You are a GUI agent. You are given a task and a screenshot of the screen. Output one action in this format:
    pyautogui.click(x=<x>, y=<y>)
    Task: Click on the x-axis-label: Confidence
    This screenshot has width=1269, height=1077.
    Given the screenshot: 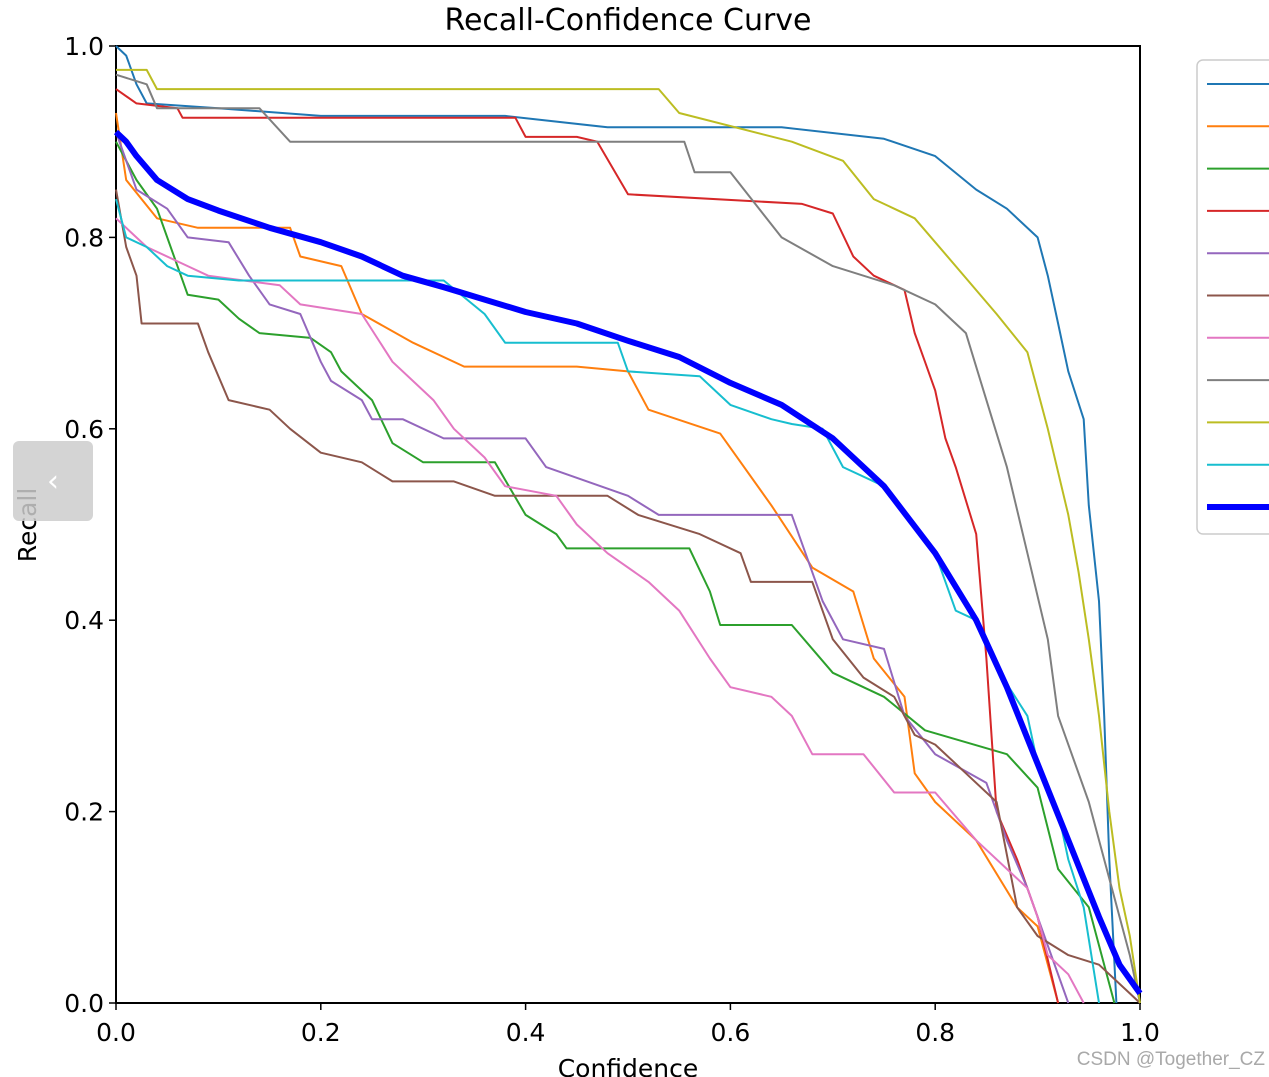 What is the action you would take?
    pyautogui.click(x=628, y=1065)
    